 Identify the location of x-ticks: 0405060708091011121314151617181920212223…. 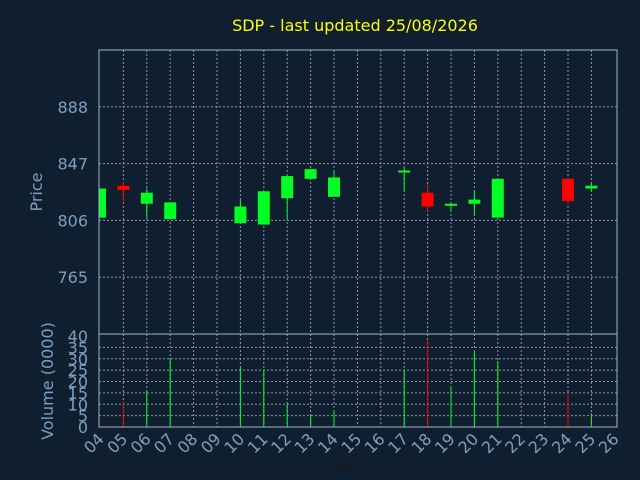
(351, 443).